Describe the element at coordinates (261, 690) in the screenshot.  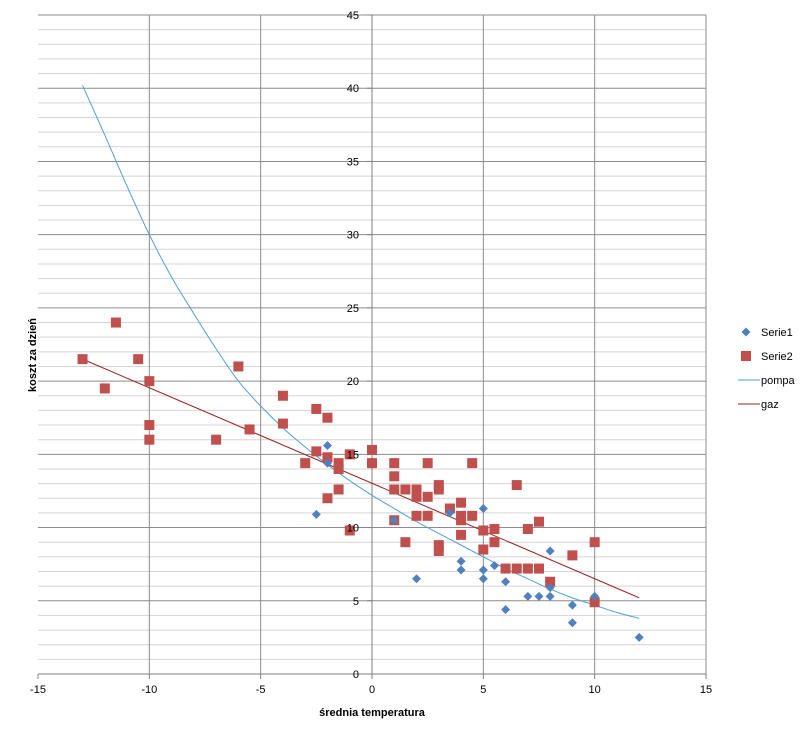
I see `x-tick-label: -5` at that location.